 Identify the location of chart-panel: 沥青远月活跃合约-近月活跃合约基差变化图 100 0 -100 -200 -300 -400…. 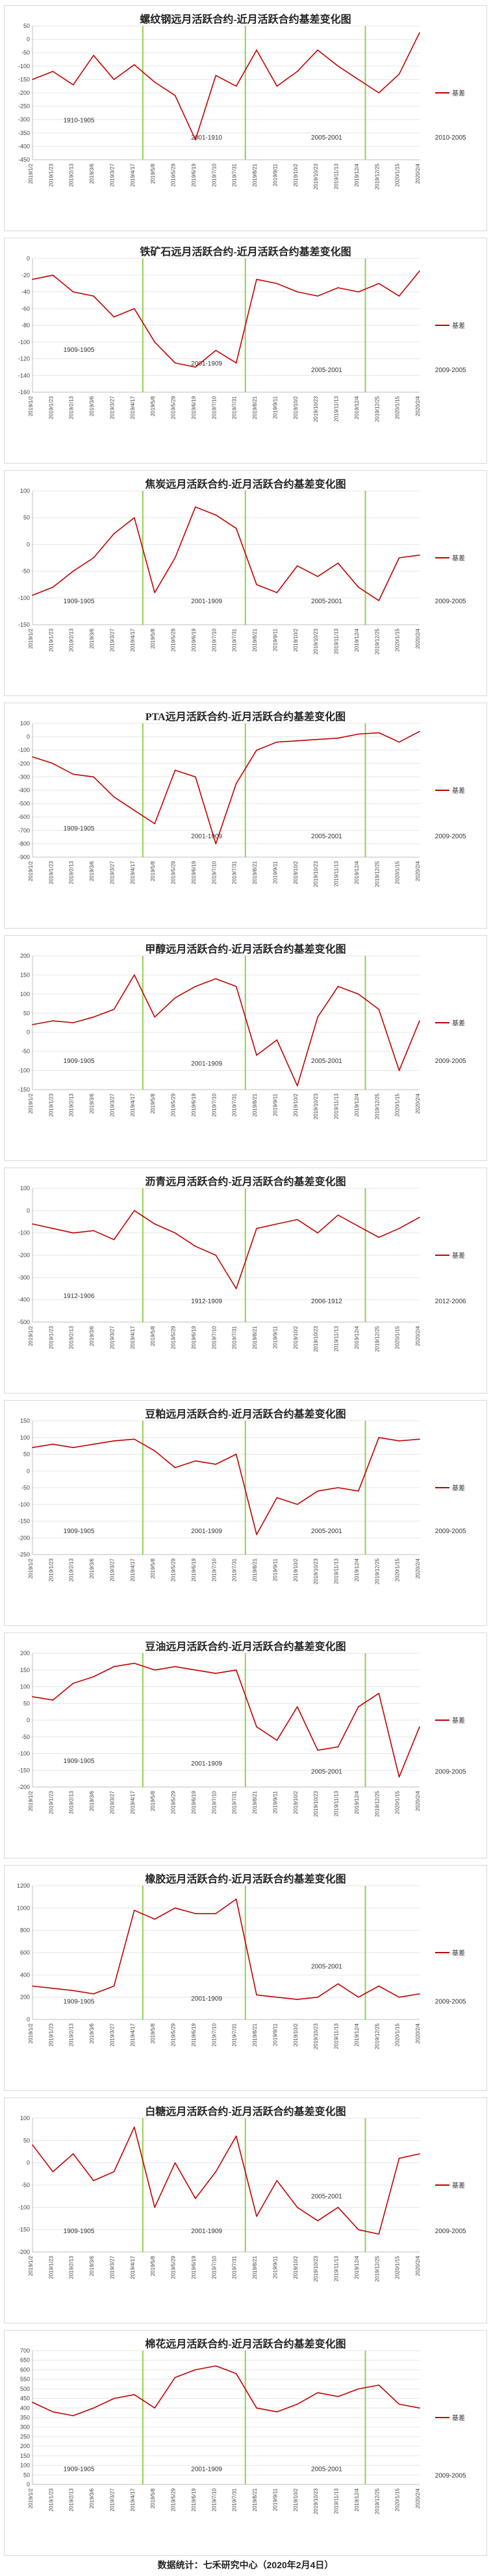
(245, 1281).